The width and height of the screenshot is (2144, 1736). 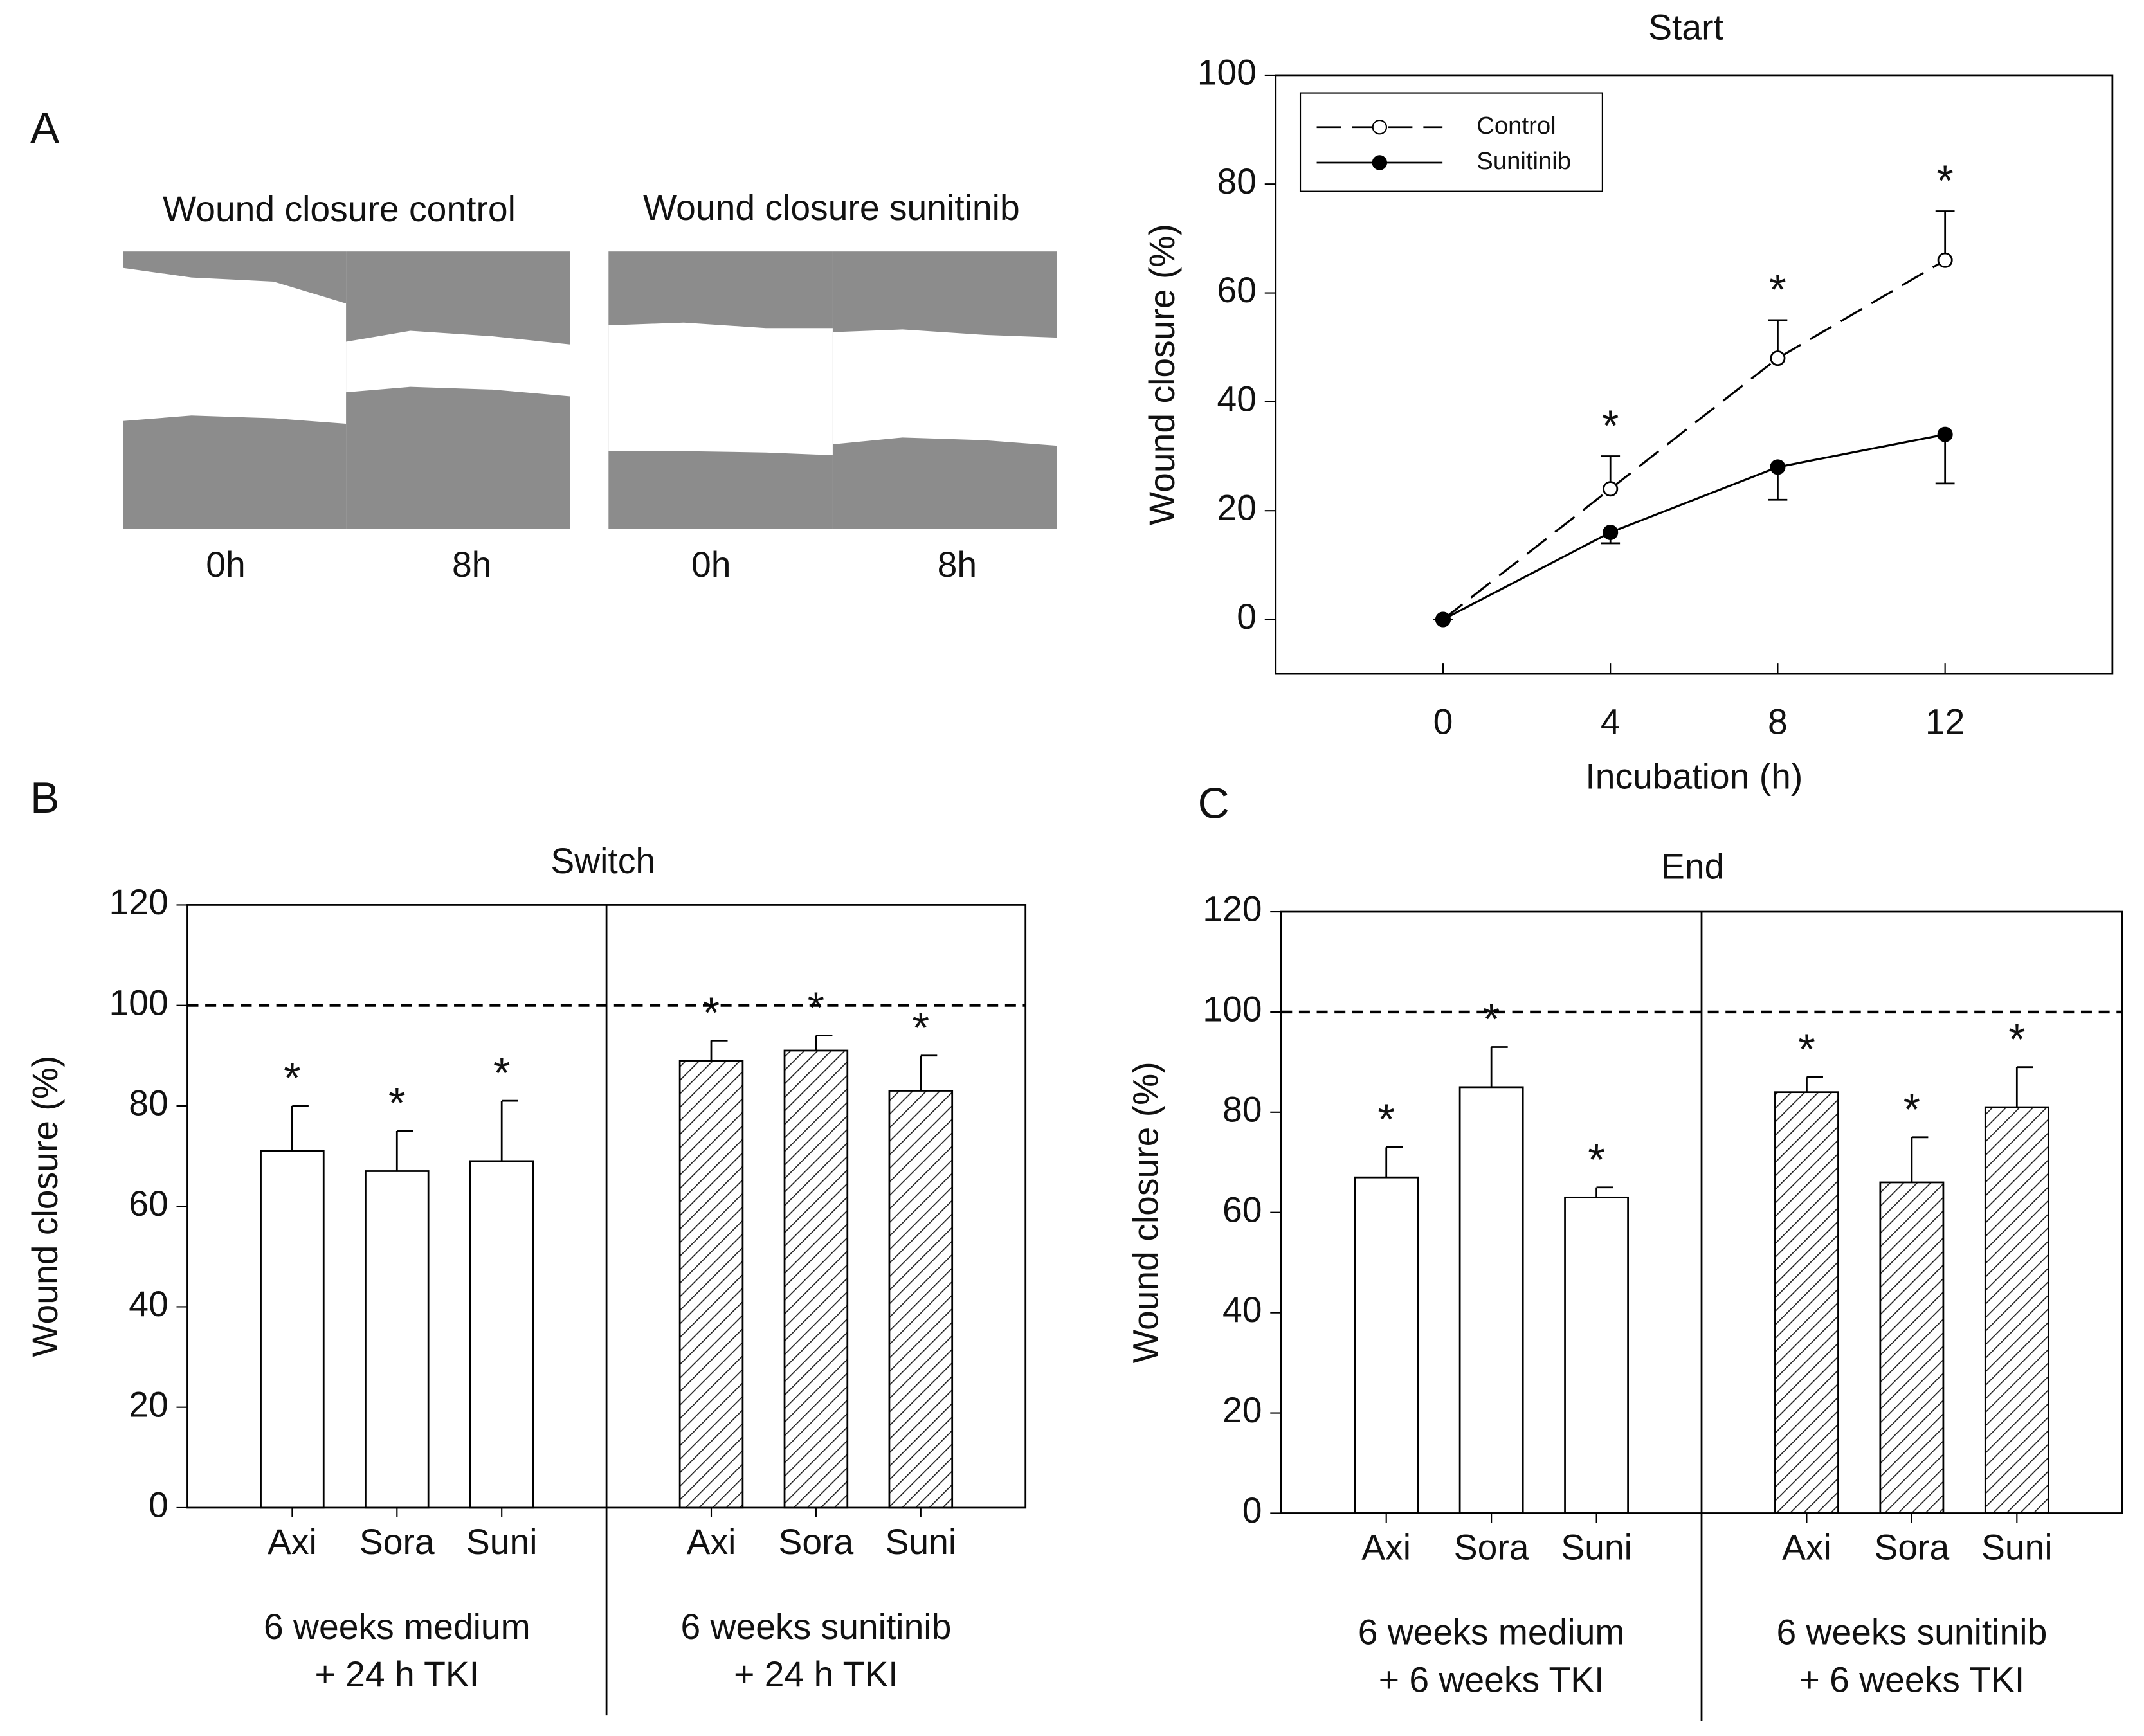 I want to click on panel-label: B, so click(x=44, y=797).